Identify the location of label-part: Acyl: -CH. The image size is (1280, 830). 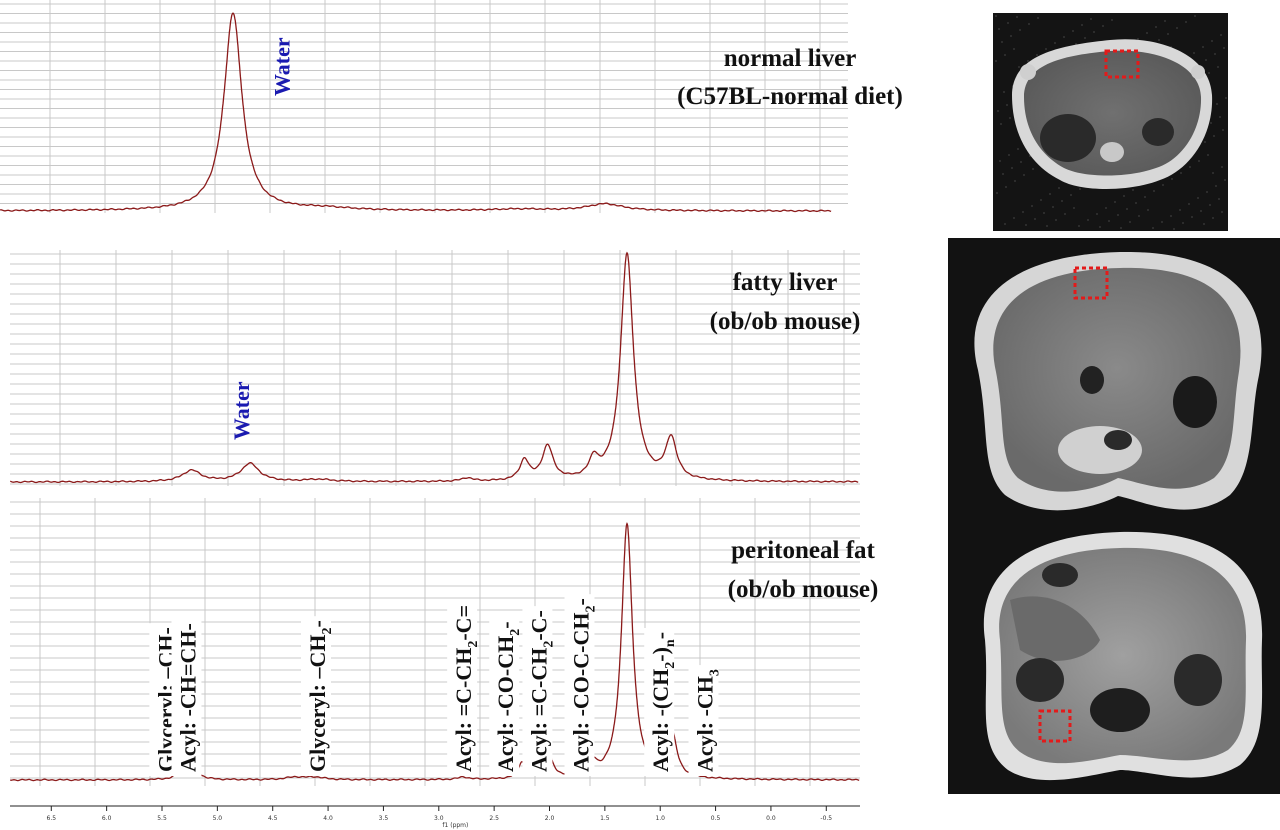
(705, 724).